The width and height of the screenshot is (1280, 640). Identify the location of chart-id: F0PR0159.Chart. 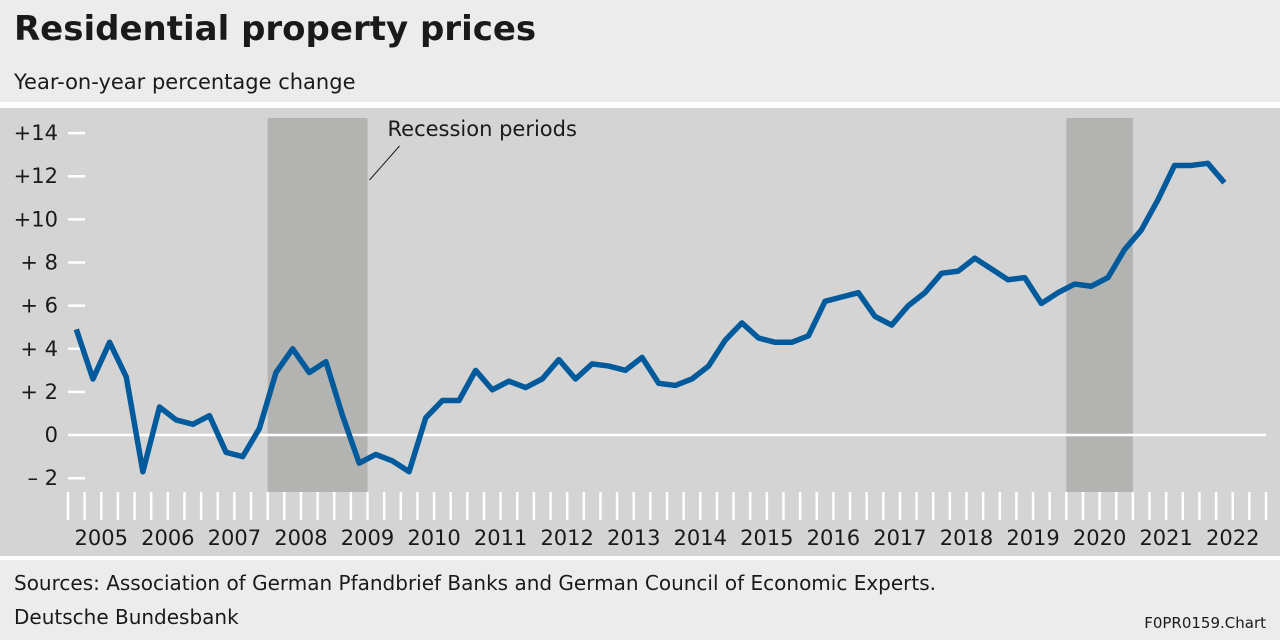
(1205, 623).